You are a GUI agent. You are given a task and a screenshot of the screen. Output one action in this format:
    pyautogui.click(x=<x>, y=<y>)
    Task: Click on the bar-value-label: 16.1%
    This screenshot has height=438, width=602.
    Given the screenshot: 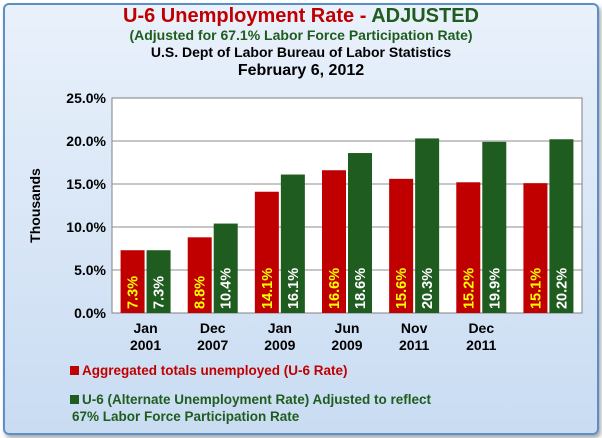 What is the action you would take?
    pyautogui.click(x=294, y=288)
    